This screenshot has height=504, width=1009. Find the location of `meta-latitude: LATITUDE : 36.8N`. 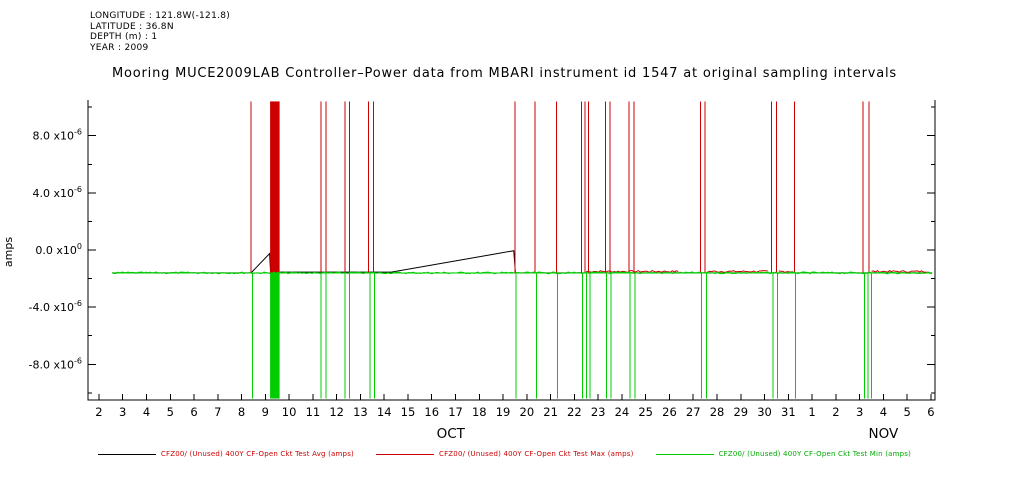

meta-latitude: LATITUDE : 36.8N is located at coordinates (132, 26).